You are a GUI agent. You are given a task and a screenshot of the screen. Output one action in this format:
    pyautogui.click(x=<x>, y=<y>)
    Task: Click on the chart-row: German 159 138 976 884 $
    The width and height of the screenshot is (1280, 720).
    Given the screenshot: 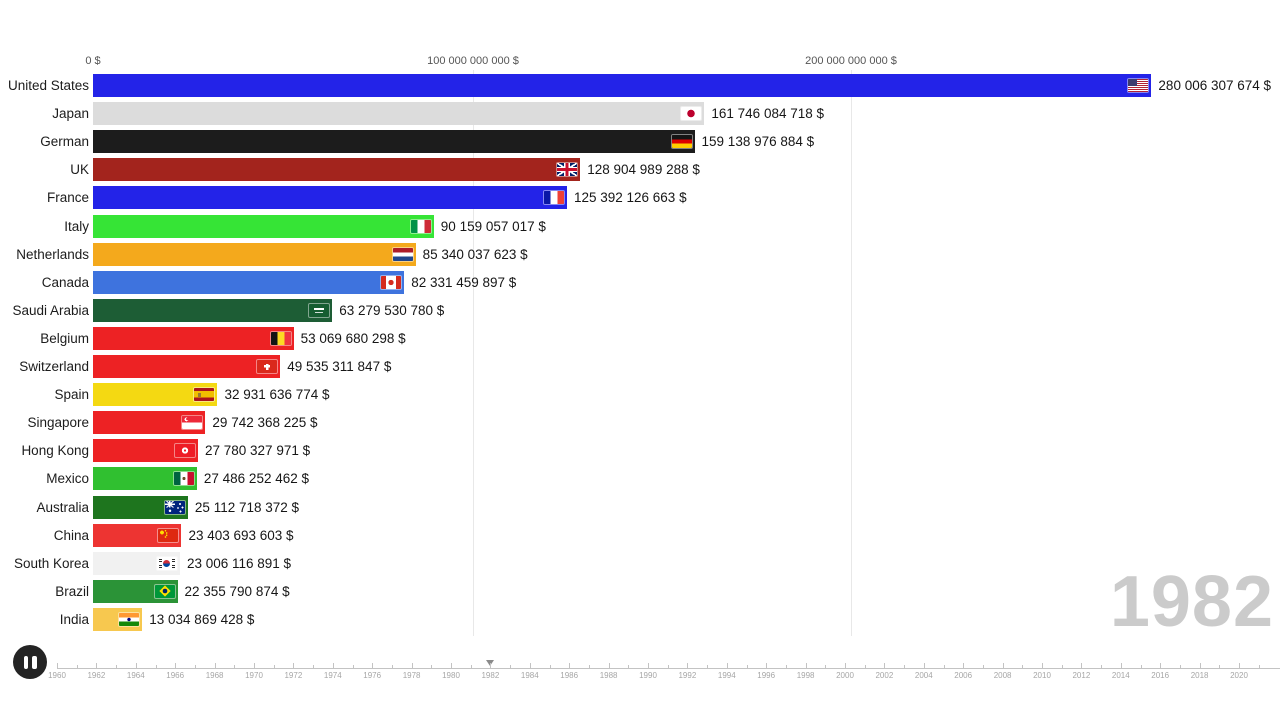 What is the action you would take?
    pyautogui.click(x=640, y=142)
    